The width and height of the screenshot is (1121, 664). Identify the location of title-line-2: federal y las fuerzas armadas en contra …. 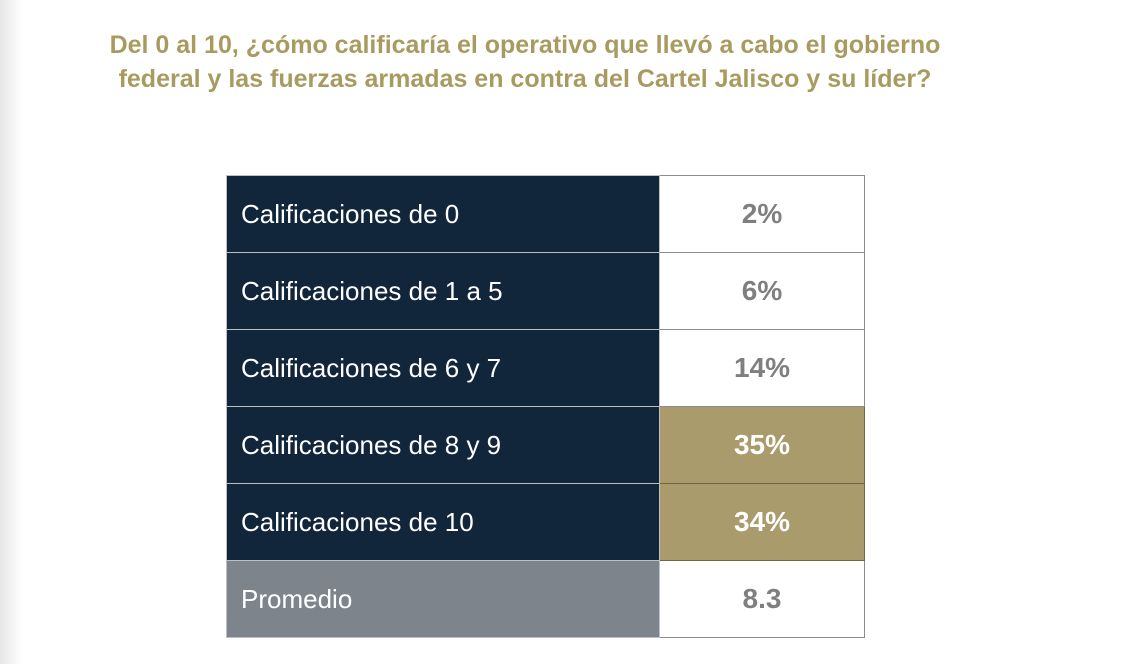
(525, 79).